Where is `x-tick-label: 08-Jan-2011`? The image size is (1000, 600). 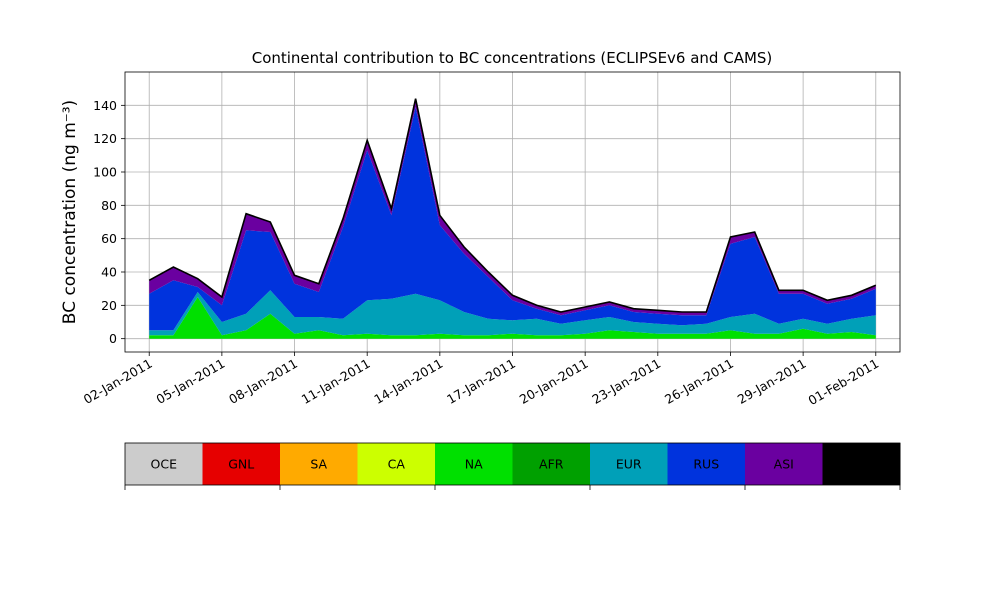
x-tick-label: 08-Jan-2011 is located at coordinates (263, 381).